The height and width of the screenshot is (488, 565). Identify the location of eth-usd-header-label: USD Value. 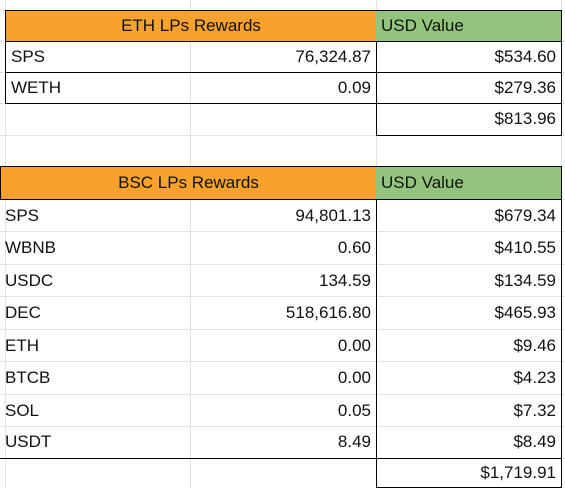
(422, 25).